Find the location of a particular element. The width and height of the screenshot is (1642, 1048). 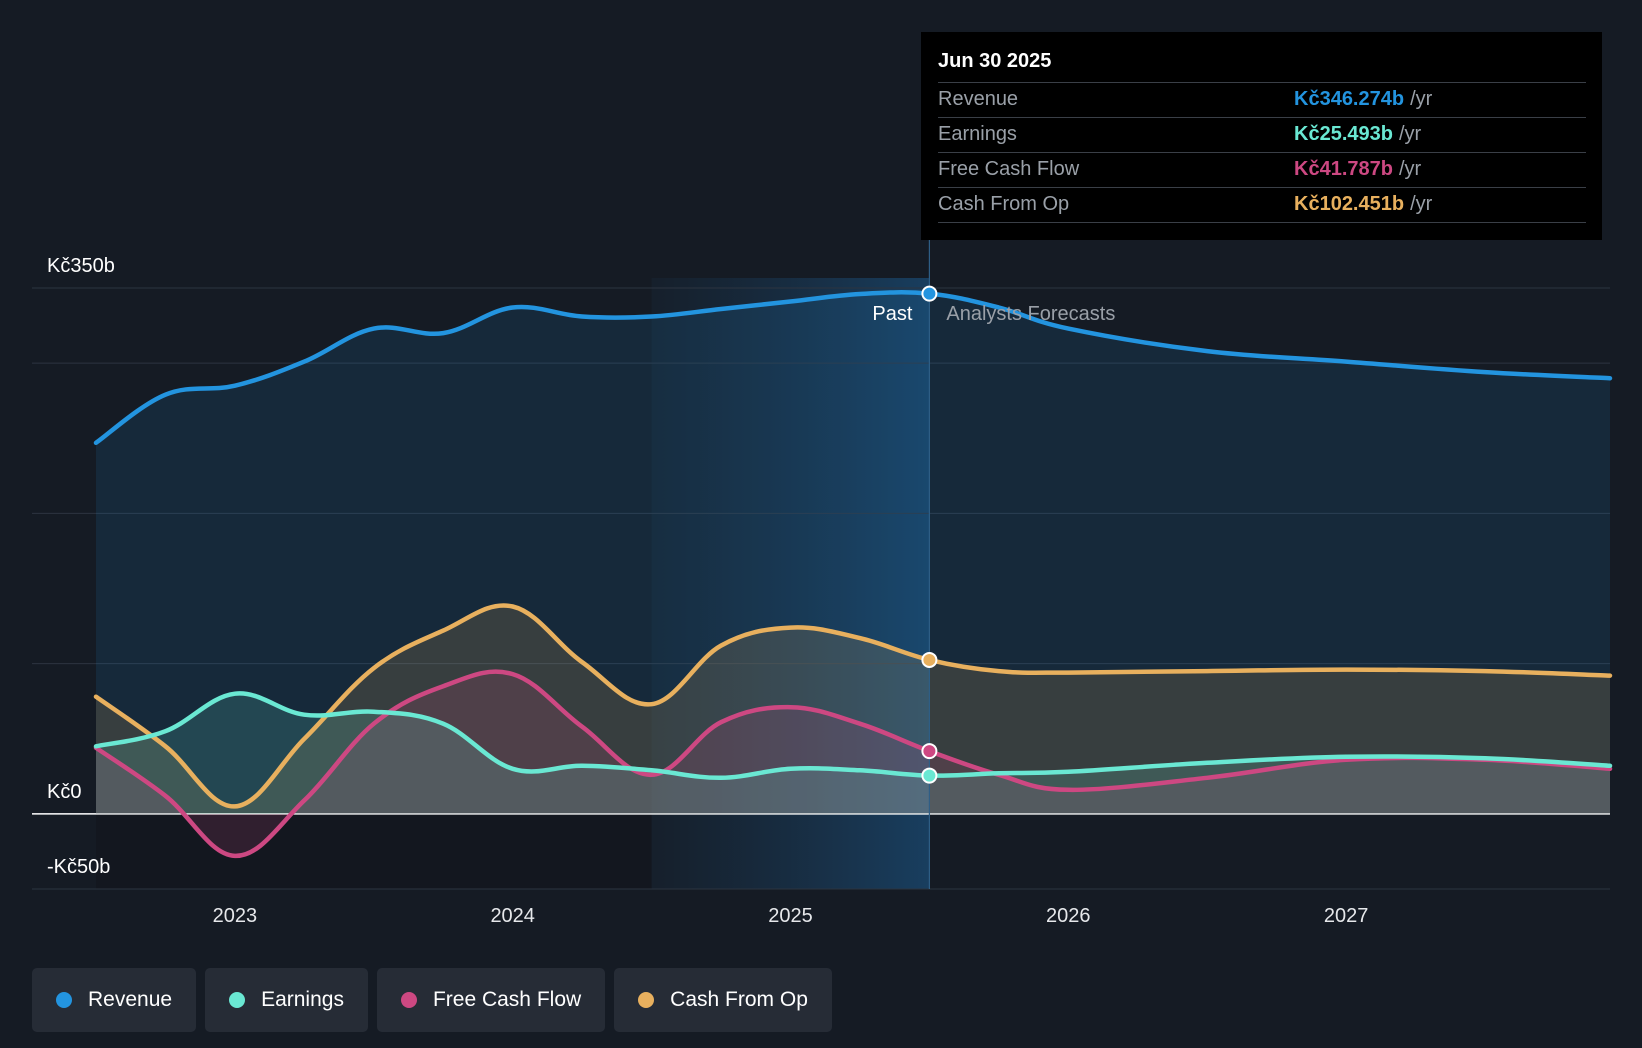

tooltip-row-revenue: Revenue Kč346.274b /yr is located at coordinates (1262, 100).